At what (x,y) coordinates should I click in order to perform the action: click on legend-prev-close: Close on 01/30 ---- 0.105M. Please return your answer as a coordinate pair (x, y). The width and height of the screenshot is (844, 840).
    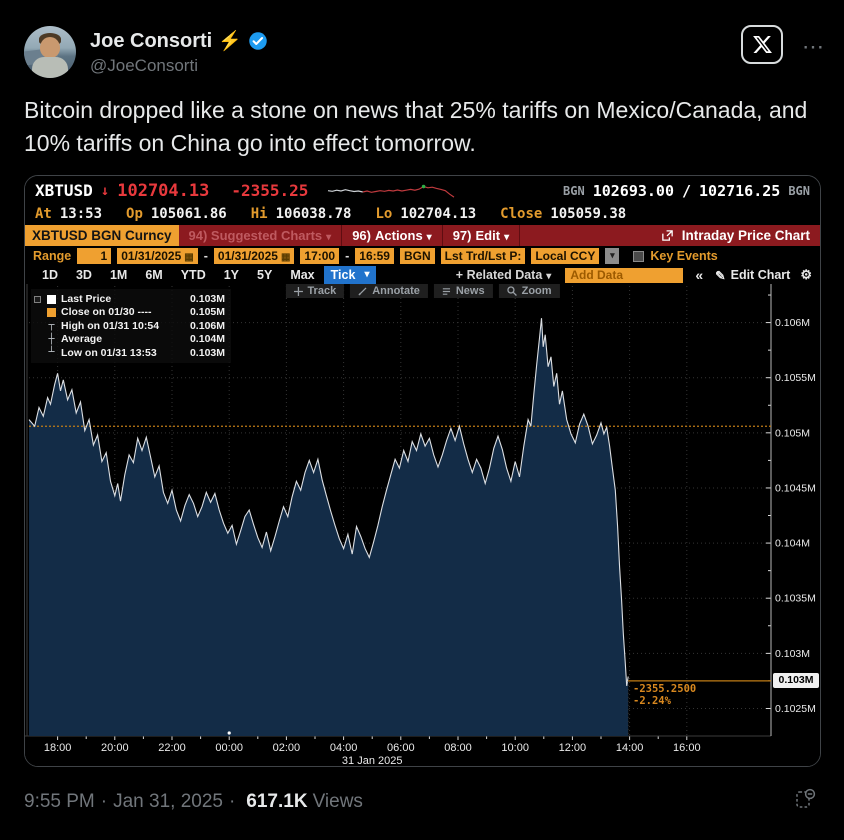
    Looking at the image, I should click on (136, 312).